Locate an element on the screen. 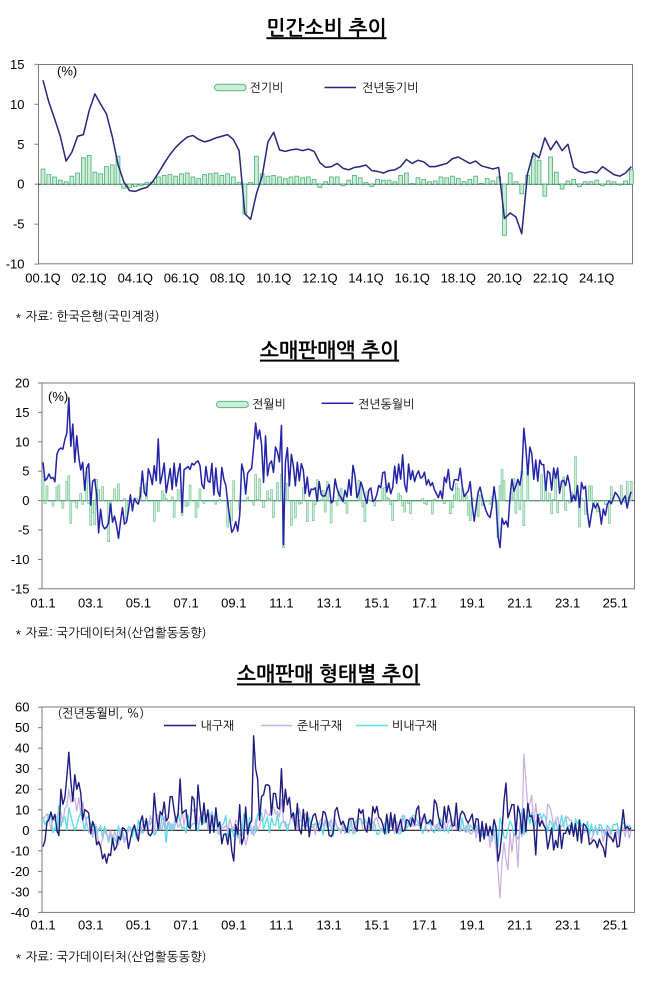 The height and width of the screenshot is (988, 650). svg-text: 30 is located at coordinates (22, 768).